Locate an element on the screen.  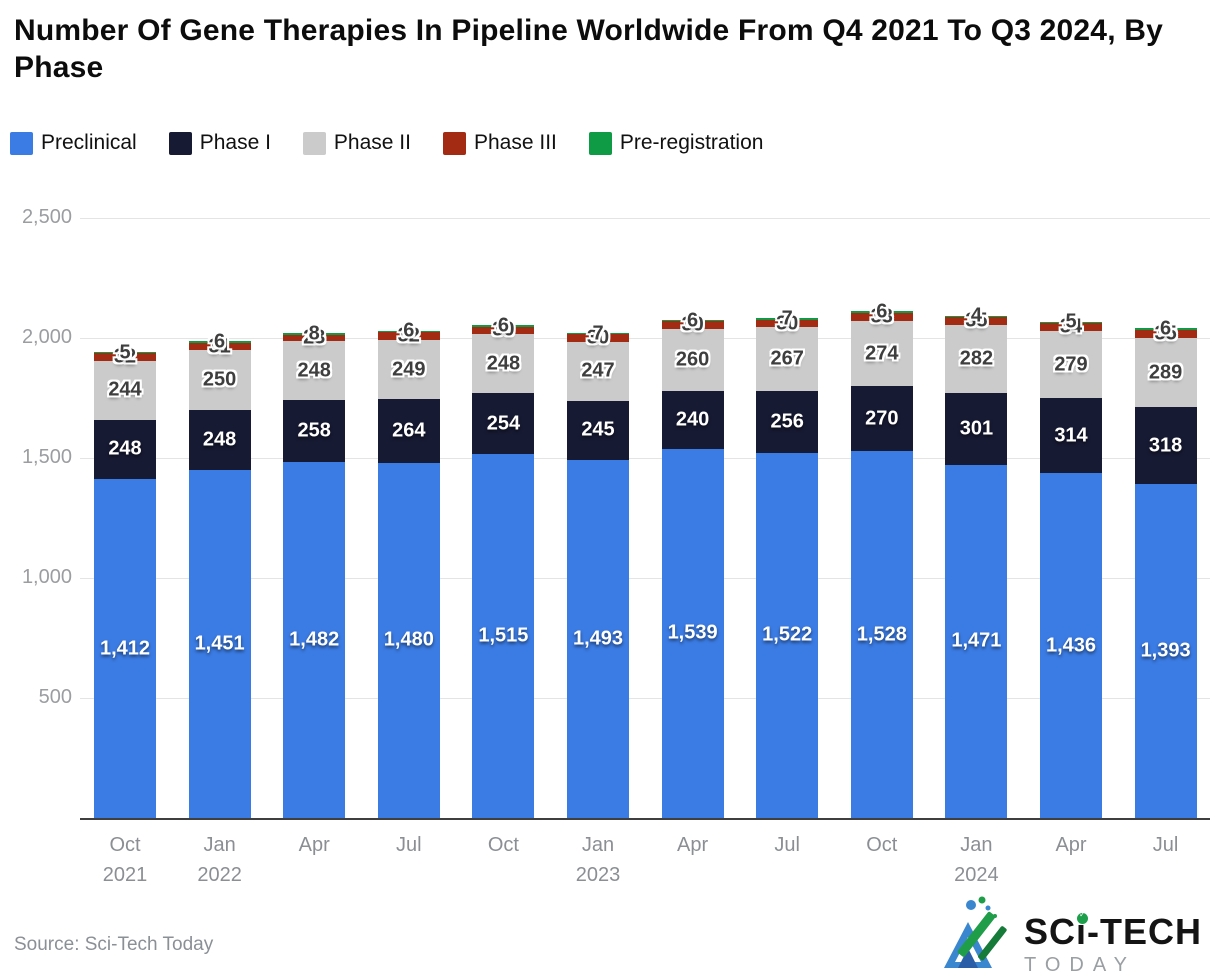
x-axis-tick-year: 2024 is located at coordinates (976, 875).